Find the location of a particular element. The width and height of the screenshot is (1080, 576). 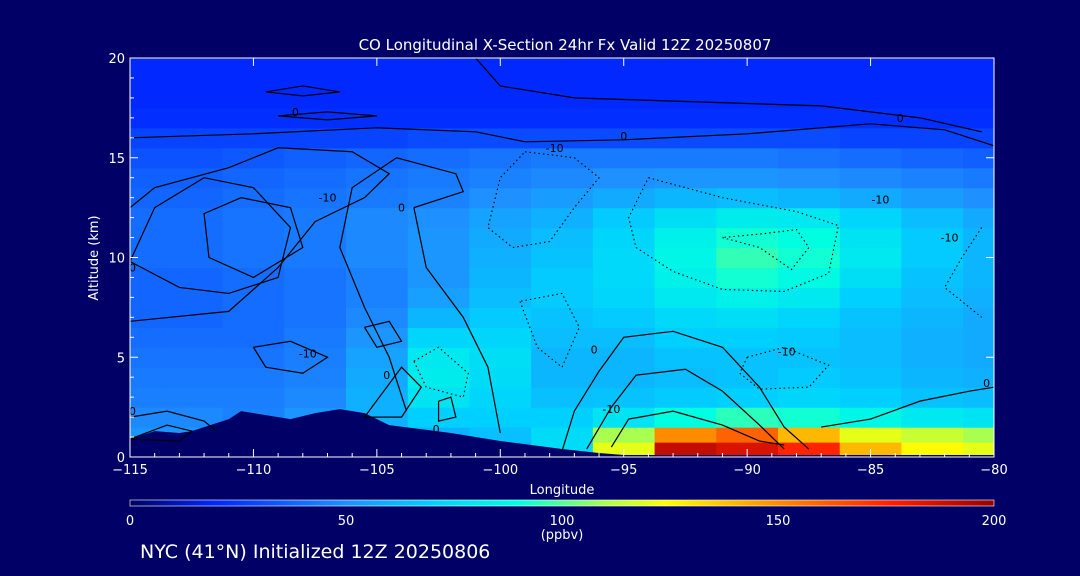

initialization-caption: NYC (41°N) Initialized 12Z 20250806 is located at coordinates (315, 552).